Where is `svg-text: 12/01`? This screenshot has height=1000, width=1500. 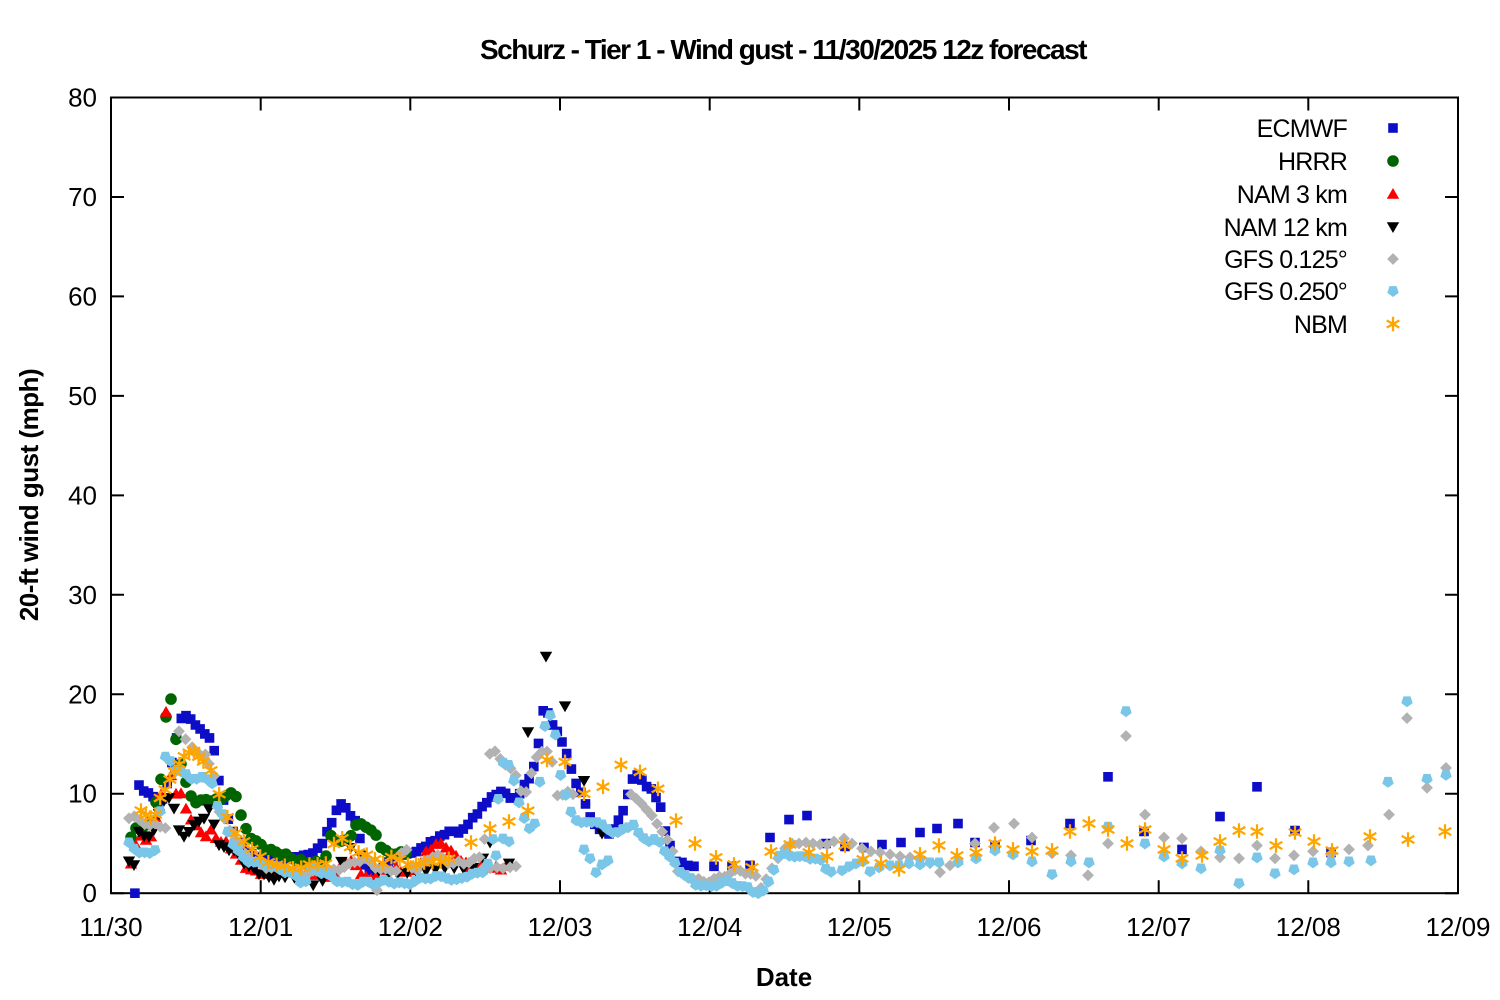
svg-text: 12/01 is located at coordinates (260, 927).